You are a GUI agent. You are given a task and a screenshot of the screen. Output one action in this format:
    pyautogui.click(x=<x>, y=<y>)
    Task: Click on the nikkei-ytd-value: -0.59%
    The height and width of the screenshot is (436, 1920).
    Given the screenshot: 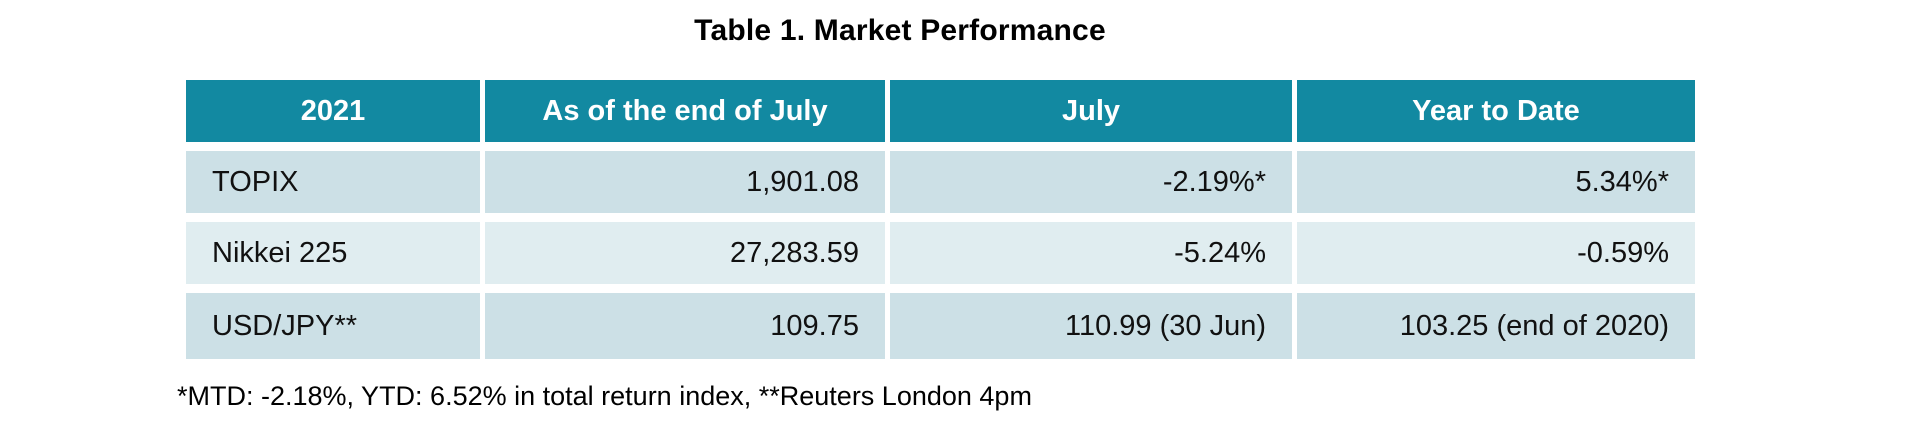 What is the action you would take?
    pyautogui.click(x=1496, y=253)
    